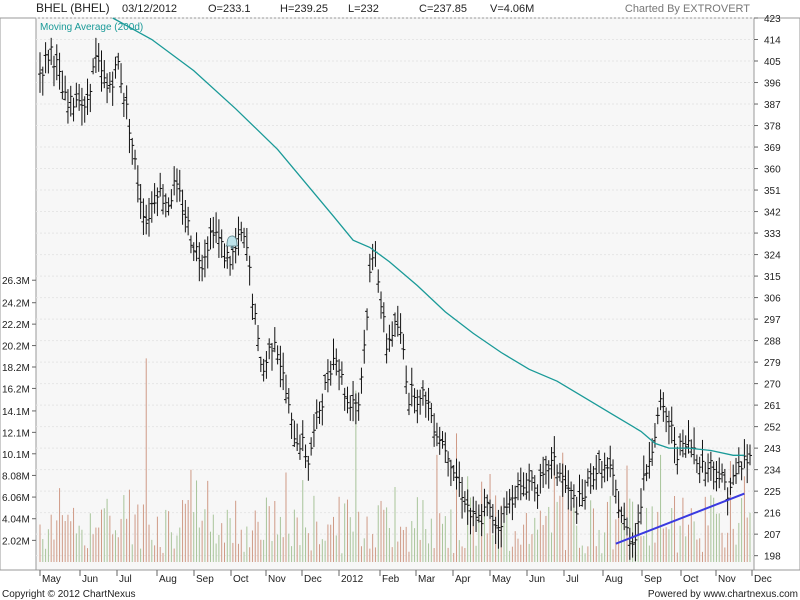  I want to click on price-tick-label: 306, so click(772, 299).